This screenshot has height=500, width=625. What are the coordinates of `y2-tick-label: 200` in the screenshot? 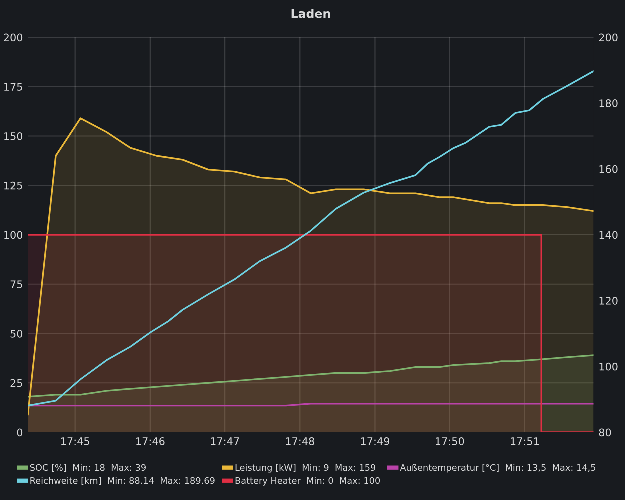 It's located at (608, 38).